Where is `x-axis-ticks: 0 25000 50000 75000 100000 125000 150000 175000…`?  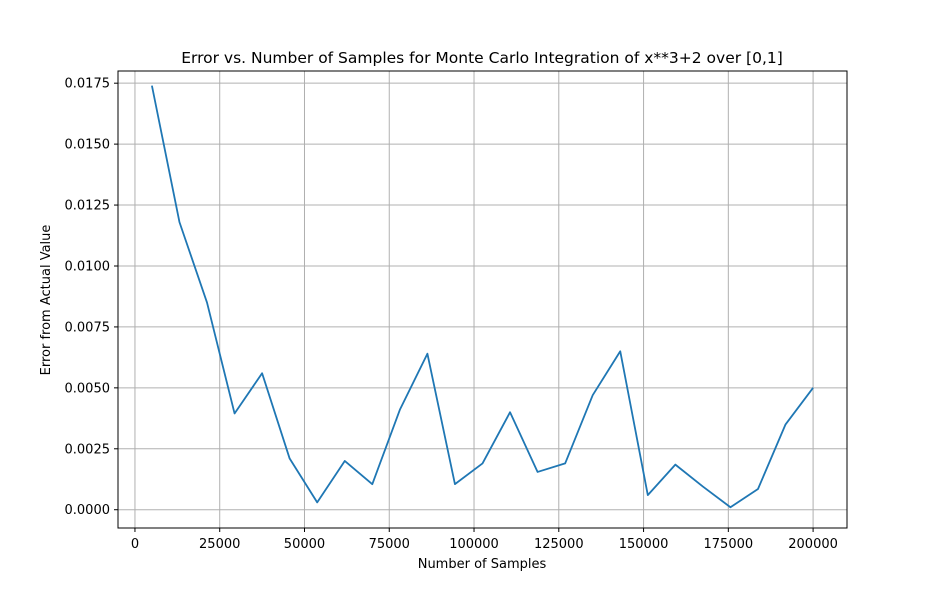 x-axis-ticks: 0 25000 50000 75000 100000 125000 150000 175000… is located at coordinates (484, 540).